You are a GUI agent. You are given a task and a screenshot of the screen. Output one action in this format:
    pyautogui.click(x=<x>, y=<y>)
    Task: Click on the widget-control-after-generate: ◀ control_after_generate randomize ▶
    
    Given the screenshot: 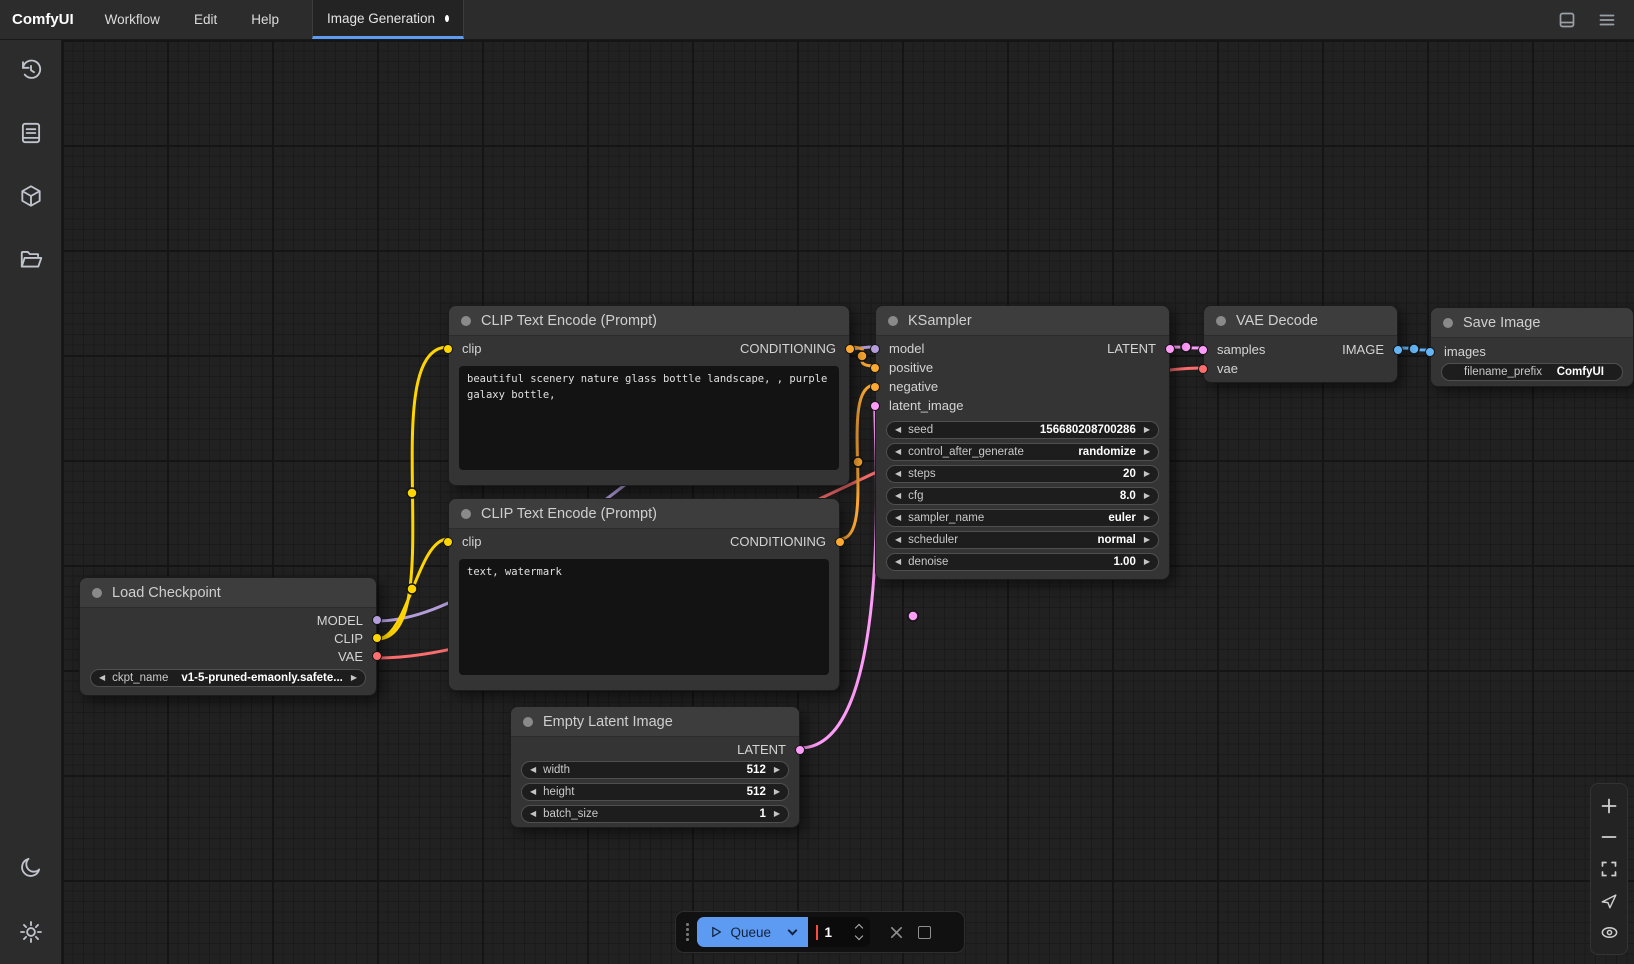 What is the action you would take?
    pyautogui.click(x=1022, y=452)
    